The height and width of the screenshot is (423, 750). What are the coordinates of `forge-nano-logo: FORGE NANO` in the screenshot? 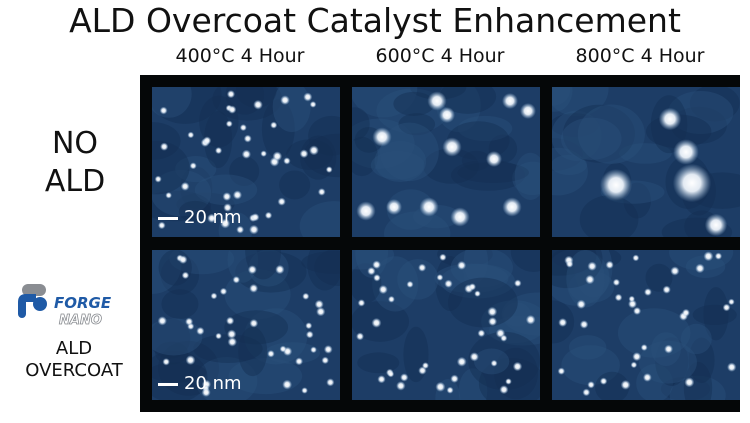 It's located at (65, 306).